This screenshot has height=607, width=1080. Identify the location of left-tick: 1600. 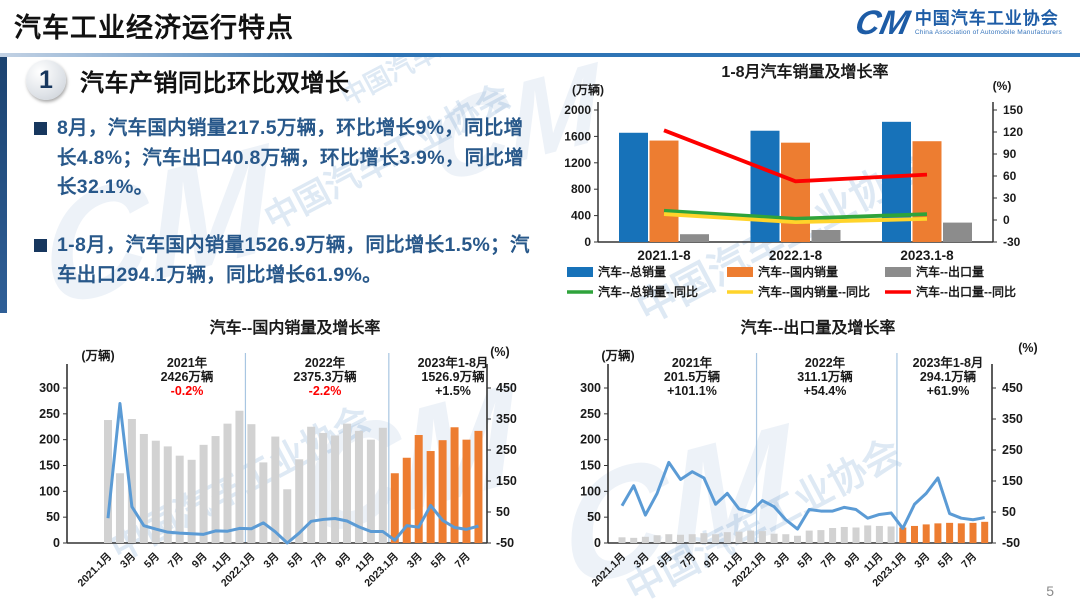
(577, 136).